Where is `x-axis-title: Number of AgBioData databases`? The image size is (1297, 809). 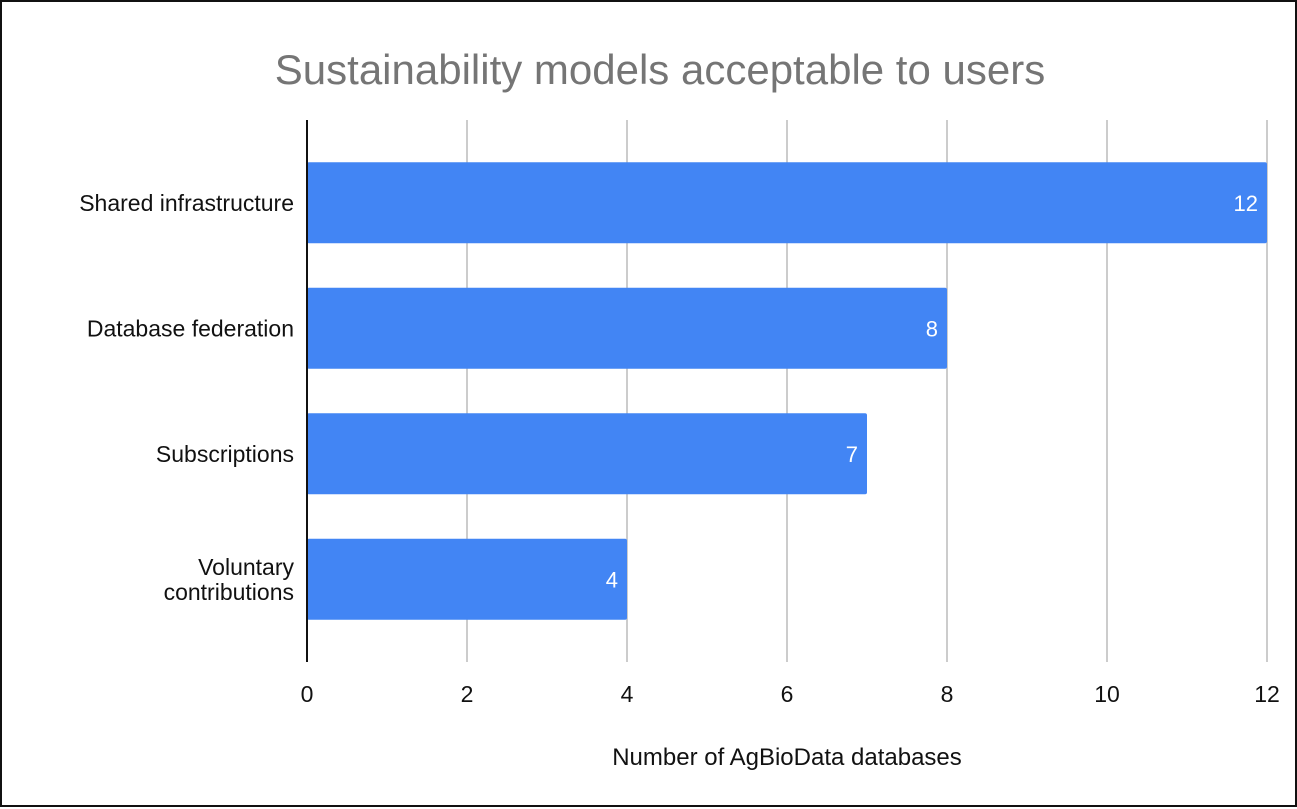
x-axis-title: Number of AgBioData databases is located at coordinates (787, 757).